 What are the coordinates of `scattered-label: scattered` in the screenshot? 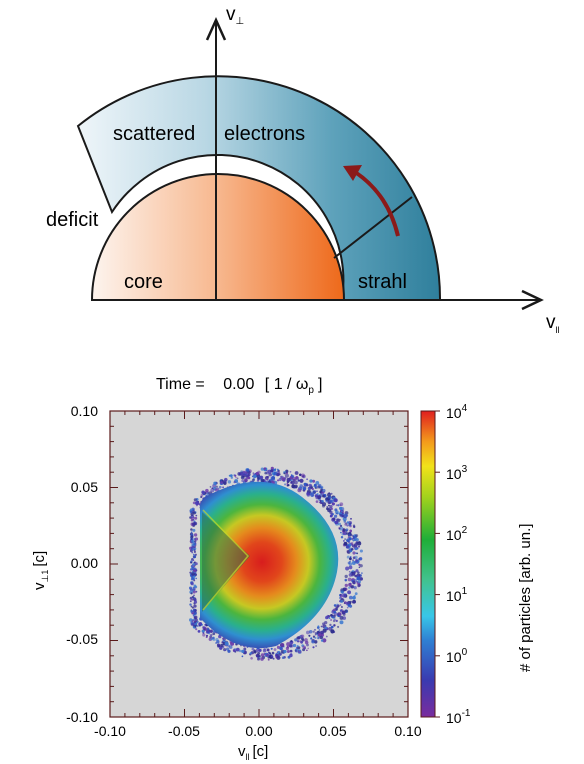 It's located at (154, 134).